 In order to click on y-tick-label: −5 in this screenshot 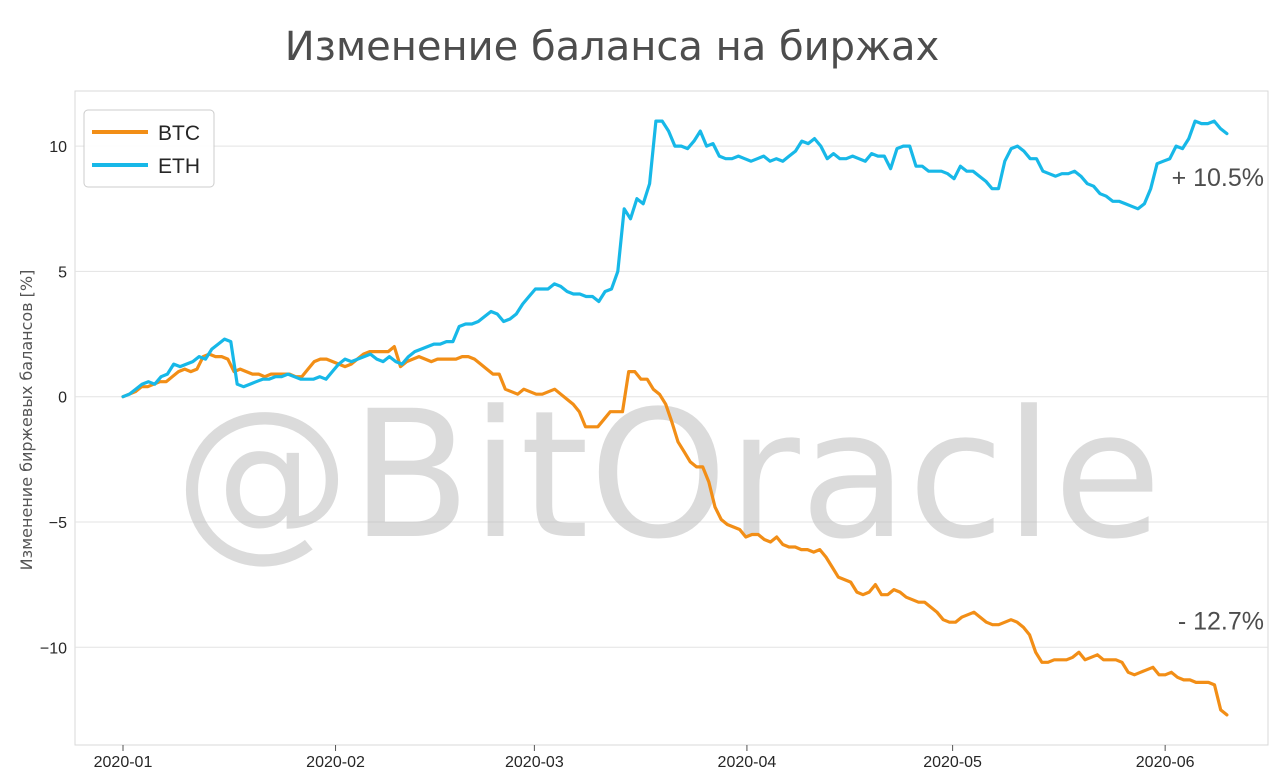, I will do `click(58, 523)`.